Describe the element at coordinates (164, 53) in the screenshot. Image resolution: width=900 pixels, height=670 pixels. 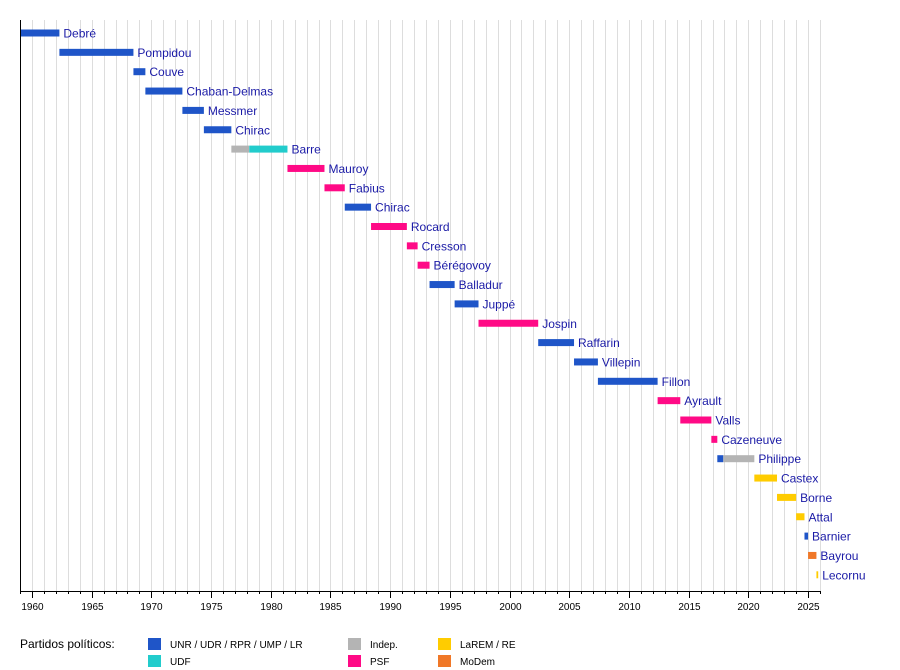
I see `prime-minister-label: Pompidou` at that location.